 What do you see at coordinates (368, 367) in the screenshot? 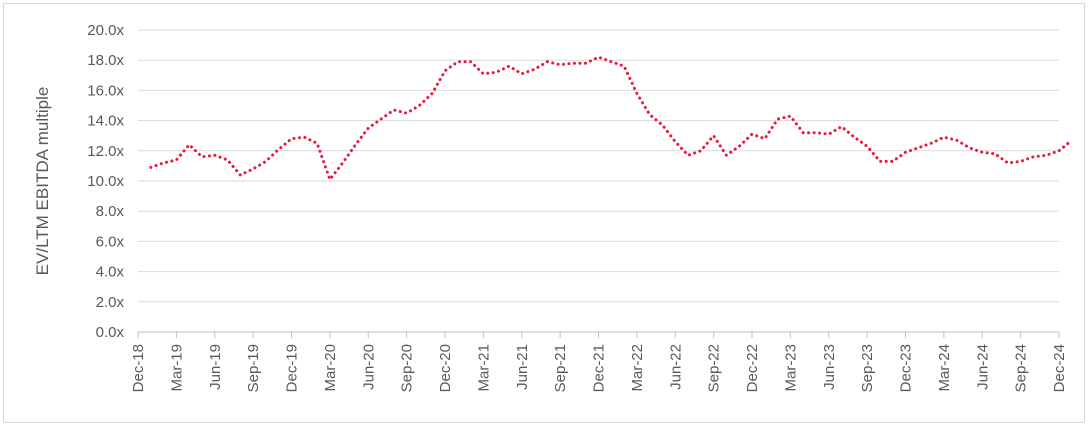
I see `x-tick-label: Jun-20` at bounding box center [368, 367].